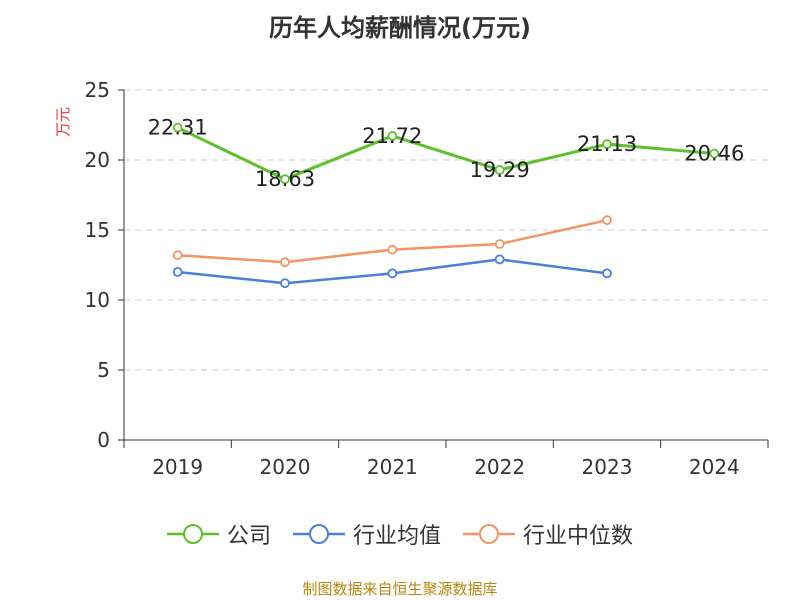  What do you see at coordinates (499, 467) in the screenshot?
I see `x-tick-label: 2022` at bounding box center [499, 467].